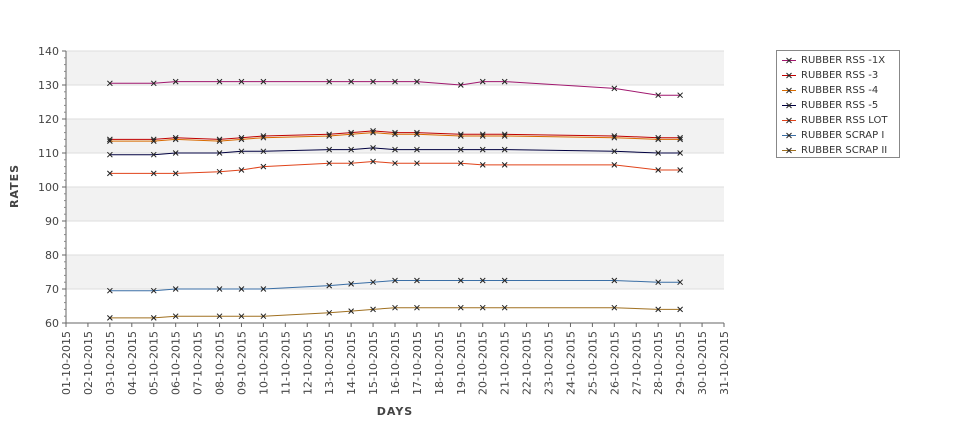 This screenshot has width=975, height=429. I want to click on x-tick-label: 17-10-2015, so click(417, 363).